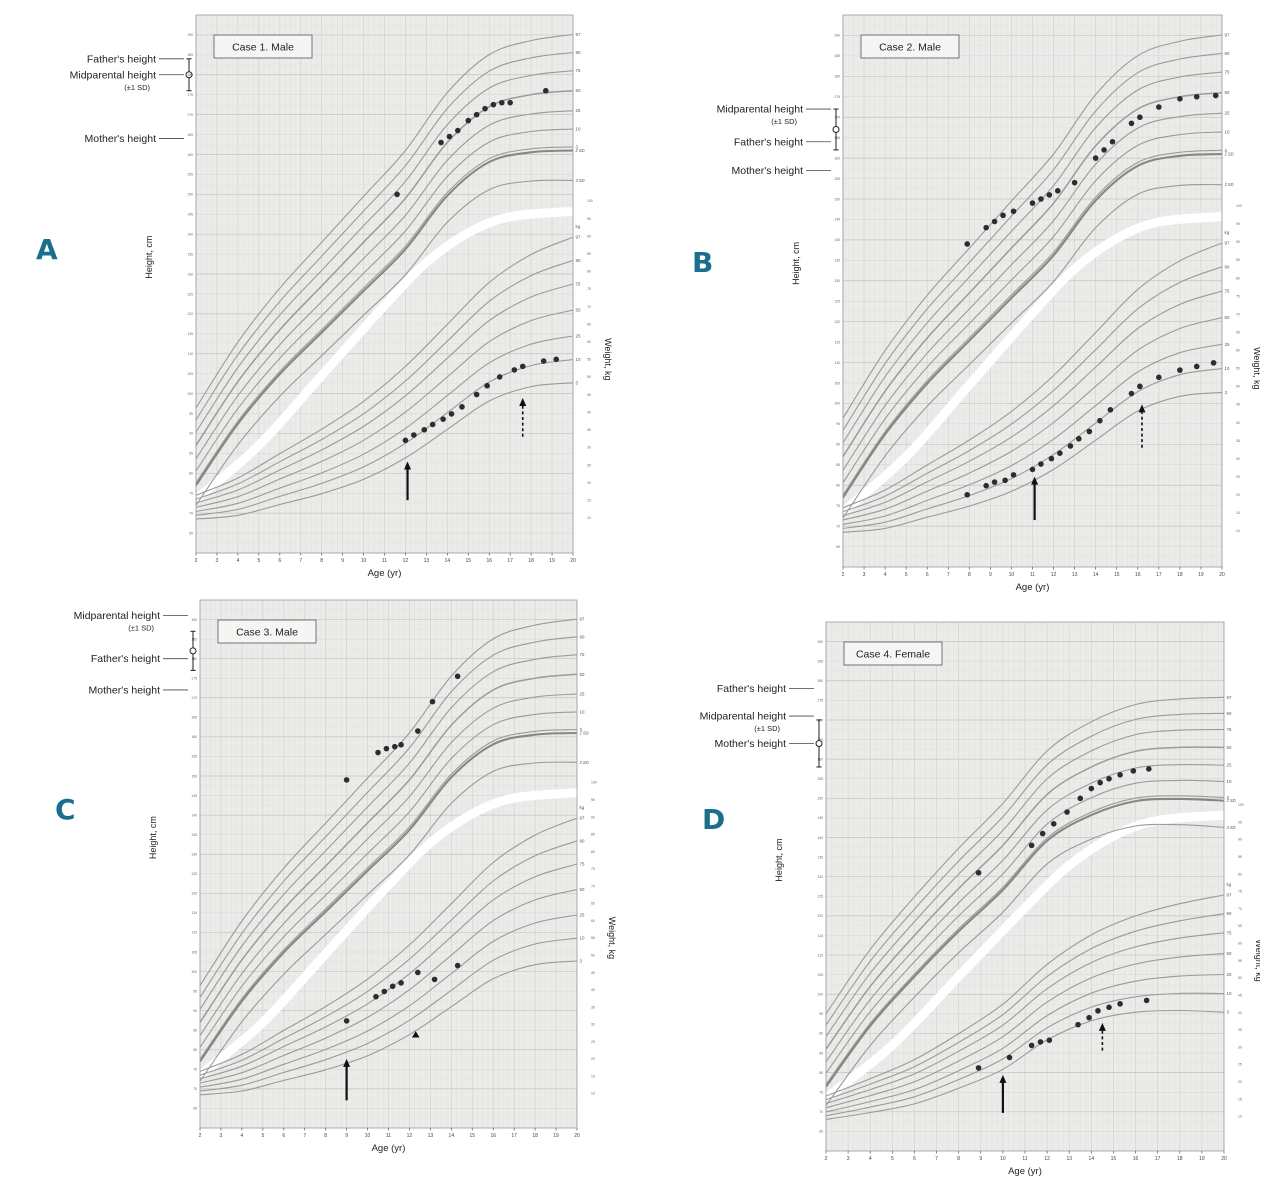 The height and width of the screenshot is (1190, 1280). What do you see at coordinates (910, 48) in the screenshot?
I see `svg-text: Case 2. Male` at bounding box center [910, 48].